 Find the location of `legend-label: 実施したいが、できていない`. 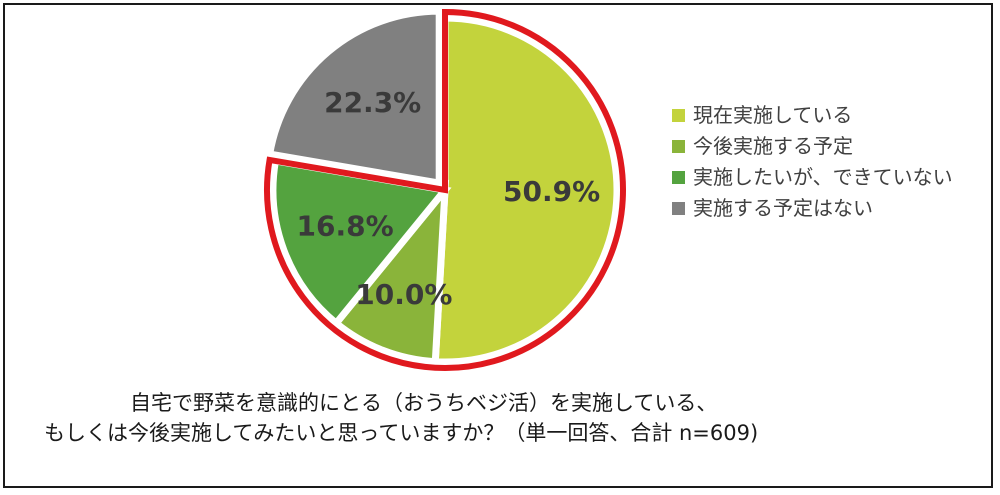

legend-label: 実施したいが、できていない is located at coordinates (823, 177).